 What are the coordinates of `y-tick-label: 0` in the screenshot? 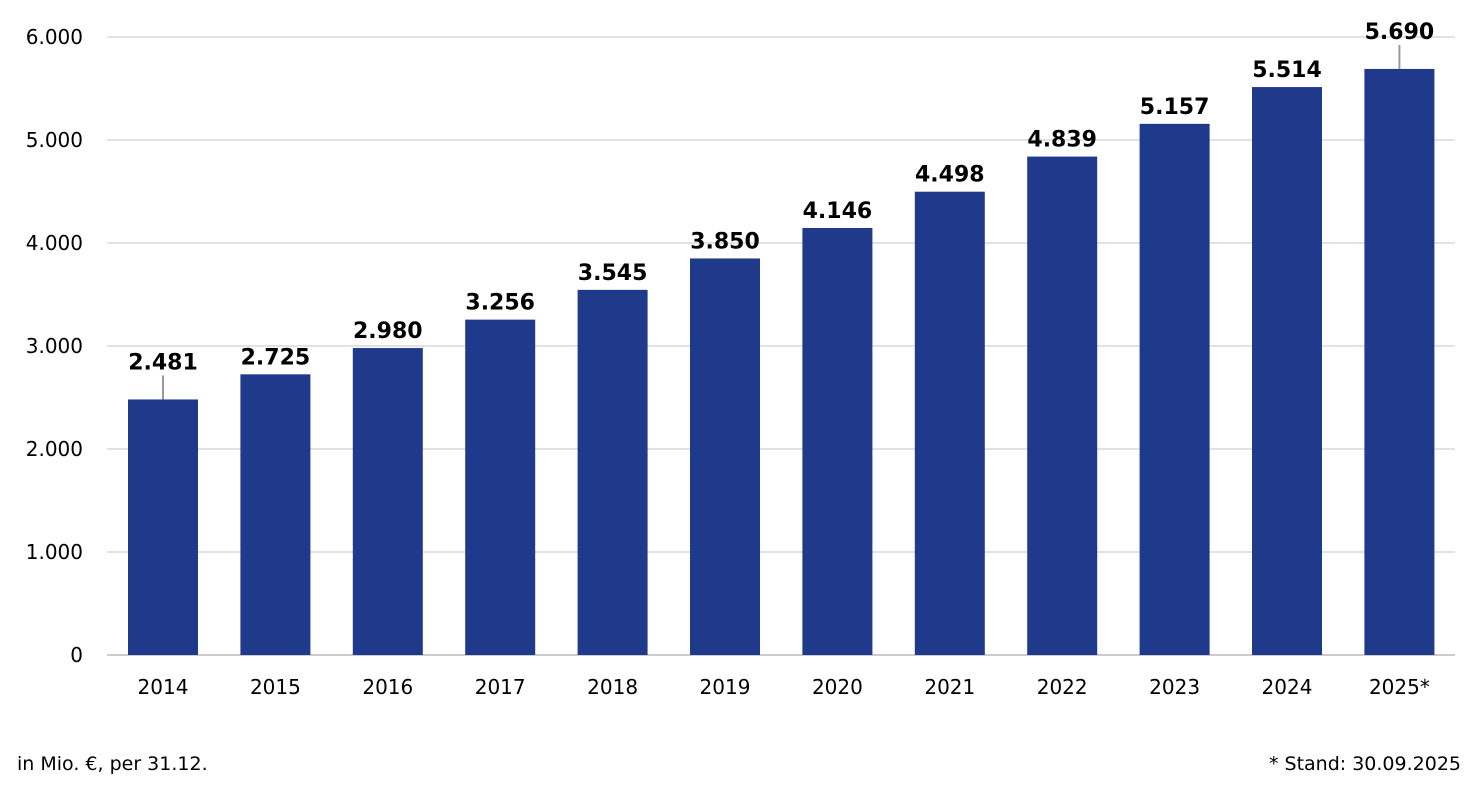 It's located at (76, 655).